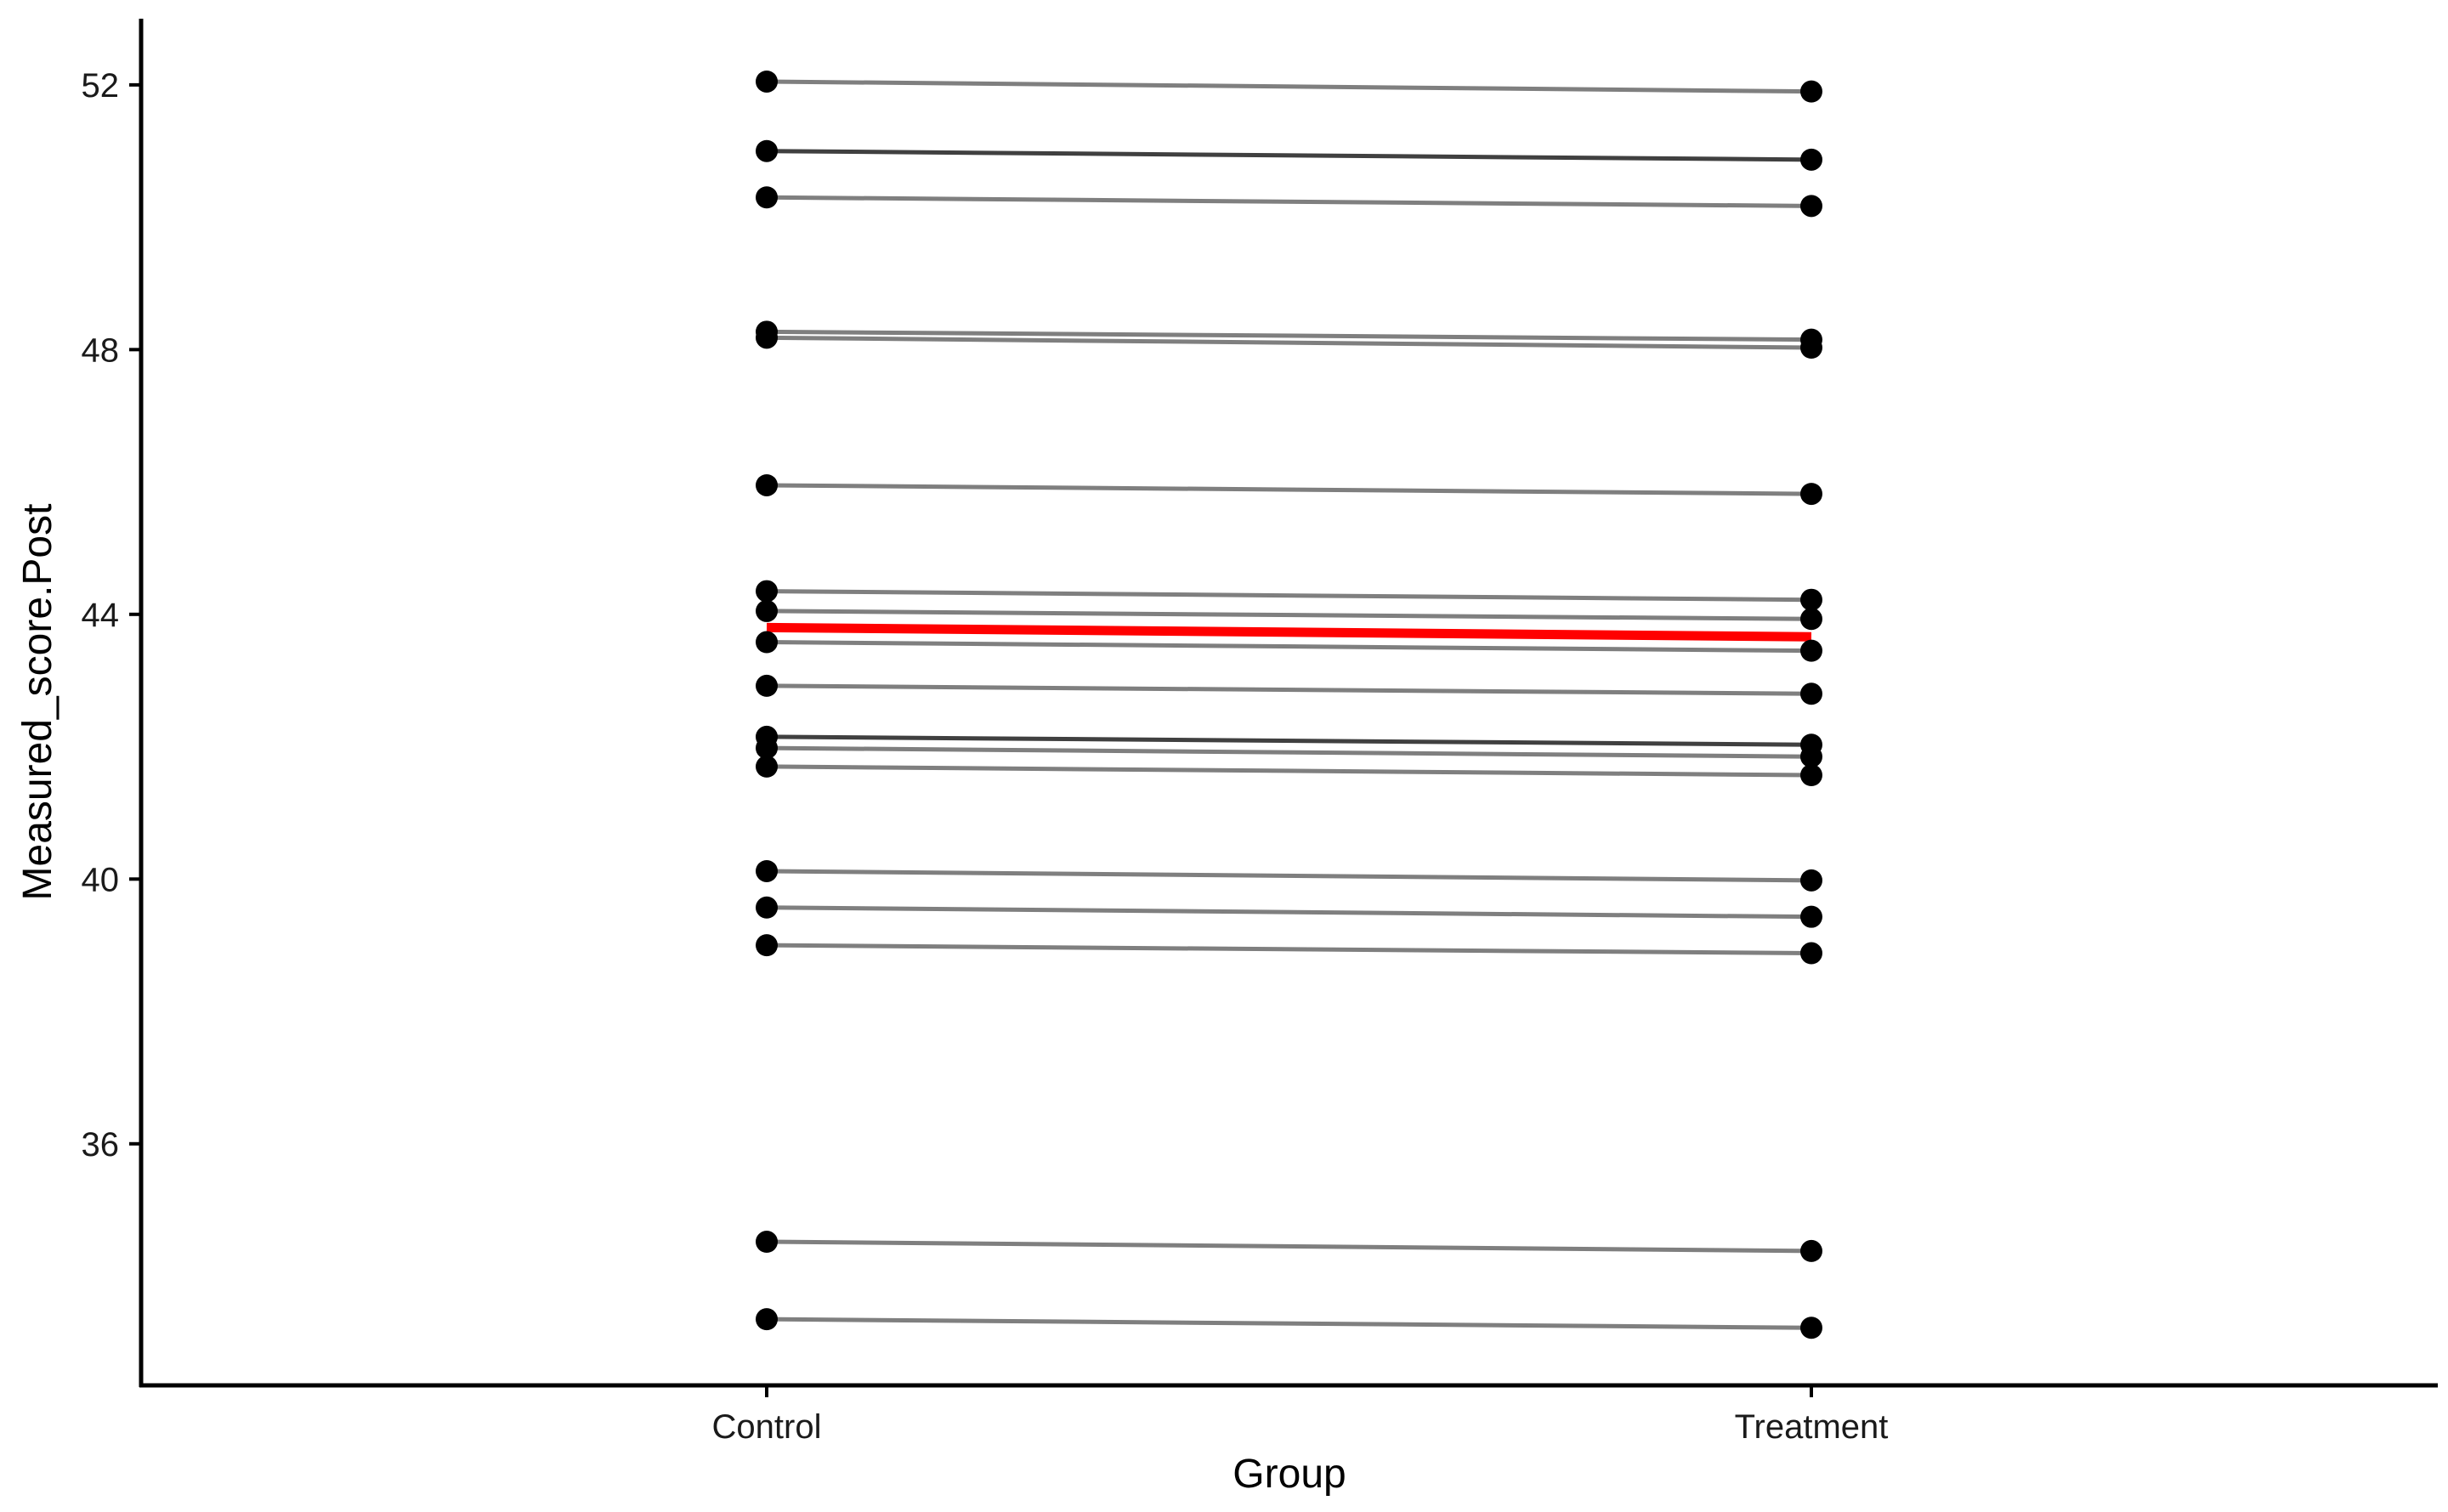 The image size is (2448, 1512). What do you see at coordinates (101, 1145) in the screenshot?
I see `y-tick-label: 36` at bounding box center [101, 1145].